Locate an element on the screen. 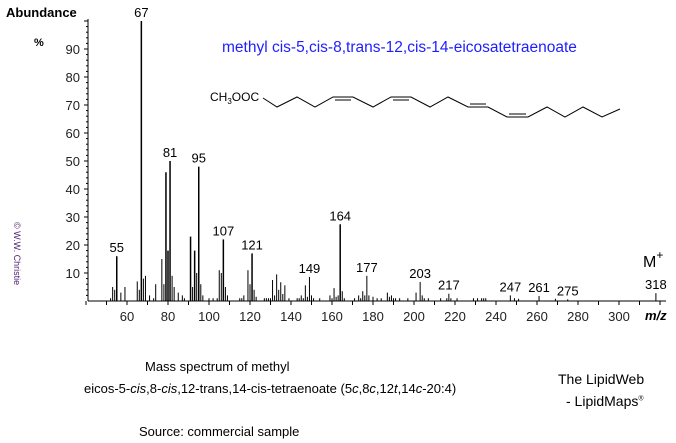 This screenshot has height=443, width=676. x-tick-label: 260 is located at coordinates (537, 316).